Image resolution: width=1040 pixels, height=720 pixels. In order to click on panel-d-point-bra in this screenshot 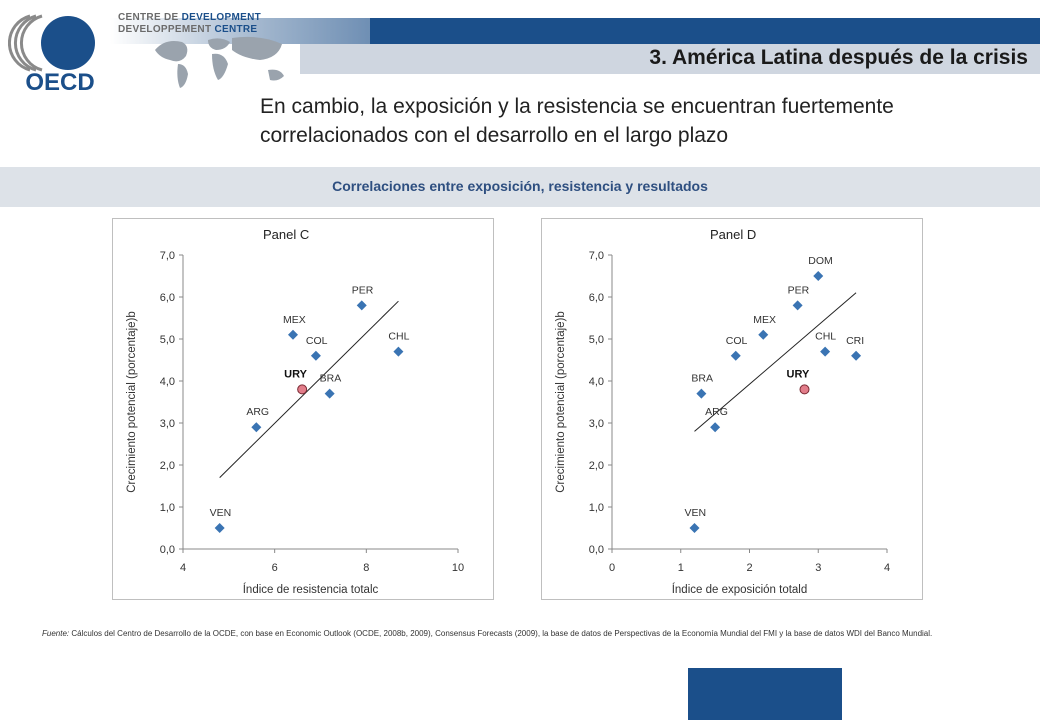, I will do `click(701, 393)`.